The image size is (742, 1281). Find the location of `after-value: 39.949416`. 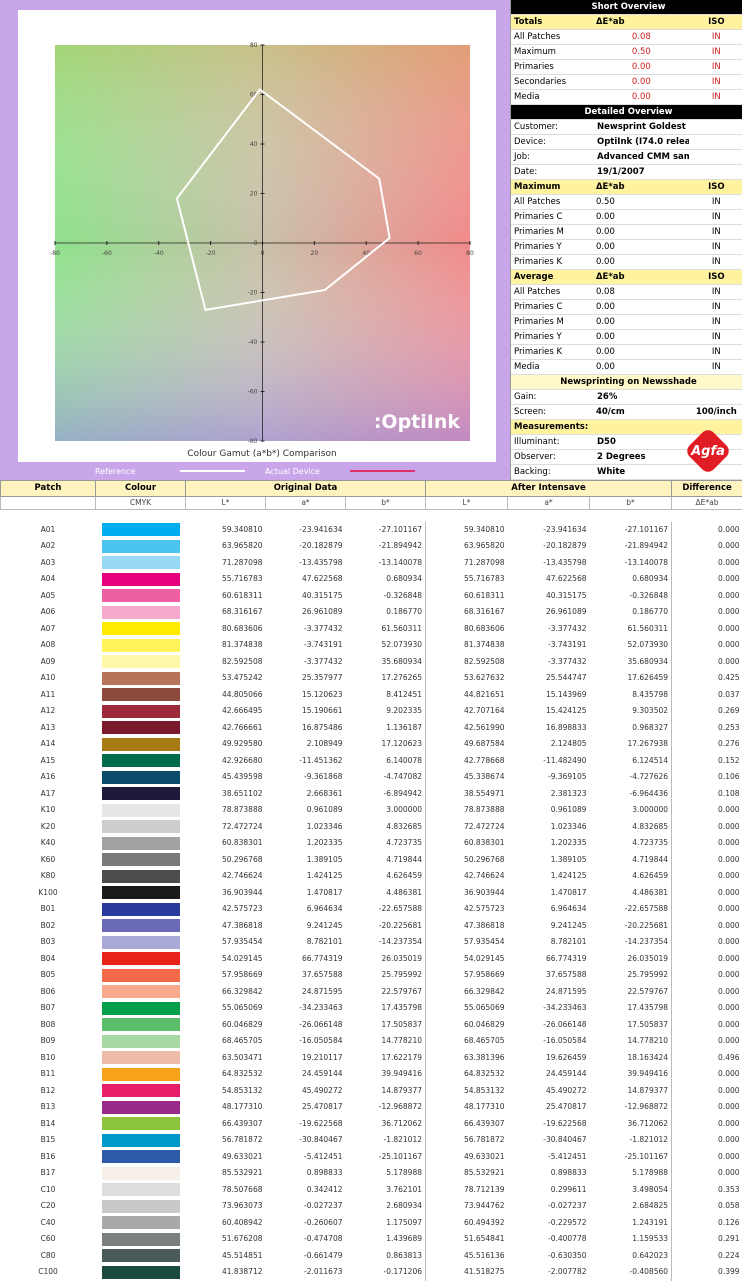

after-value: 39.949416 is located at coordinates (631, 1074).